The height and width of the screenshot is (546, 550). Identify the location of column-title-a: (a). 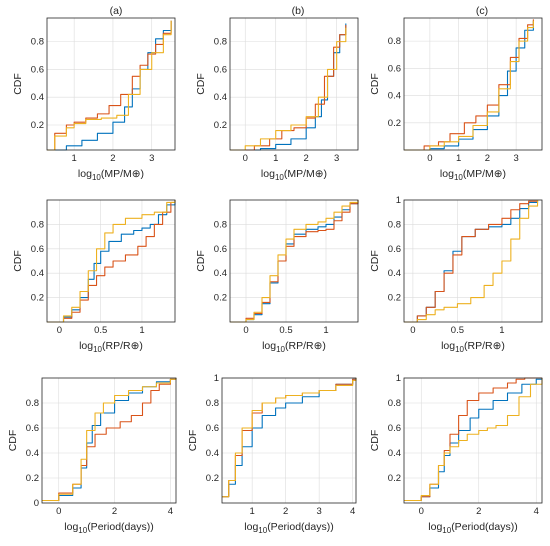
(116, 11).